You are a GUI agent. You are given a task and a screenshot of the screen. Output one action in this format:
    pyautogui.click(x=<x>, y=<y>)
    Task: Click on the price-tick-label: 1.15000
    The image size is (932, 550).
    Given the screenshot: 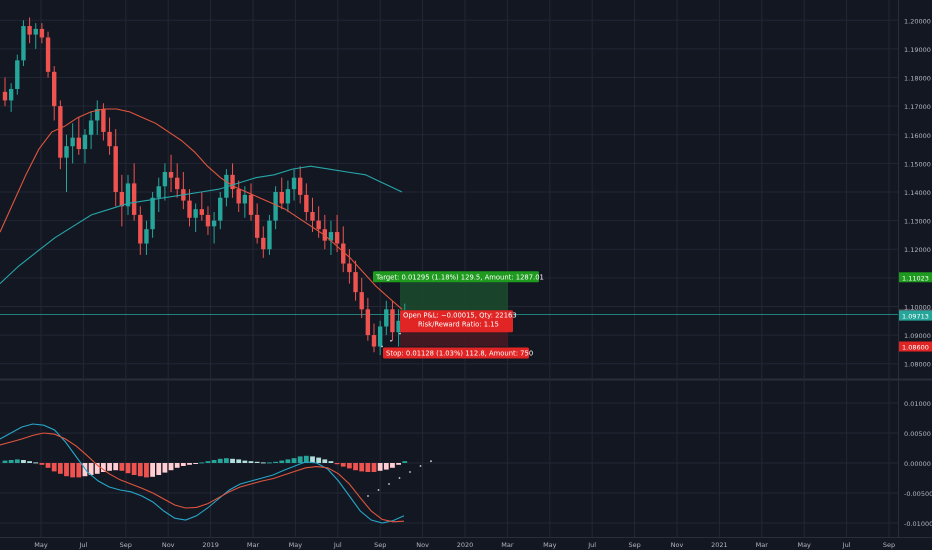 What is the action you would take?
    pyautogui.click(x=917, y=164)
    